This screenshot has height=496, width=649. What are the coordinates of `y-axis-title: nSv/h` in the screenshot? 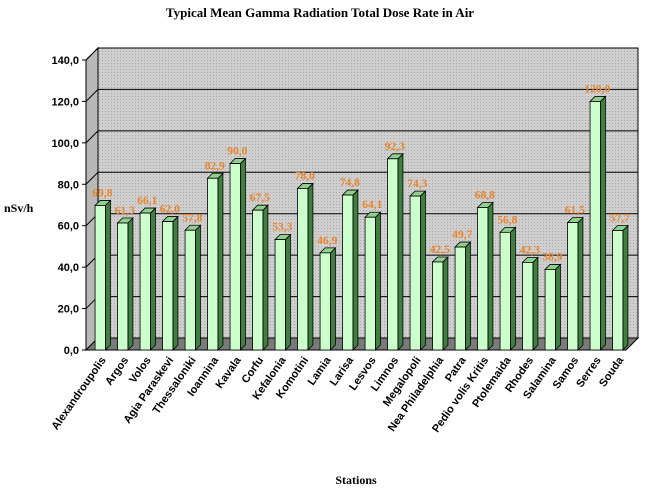 It's located at (19, 208).